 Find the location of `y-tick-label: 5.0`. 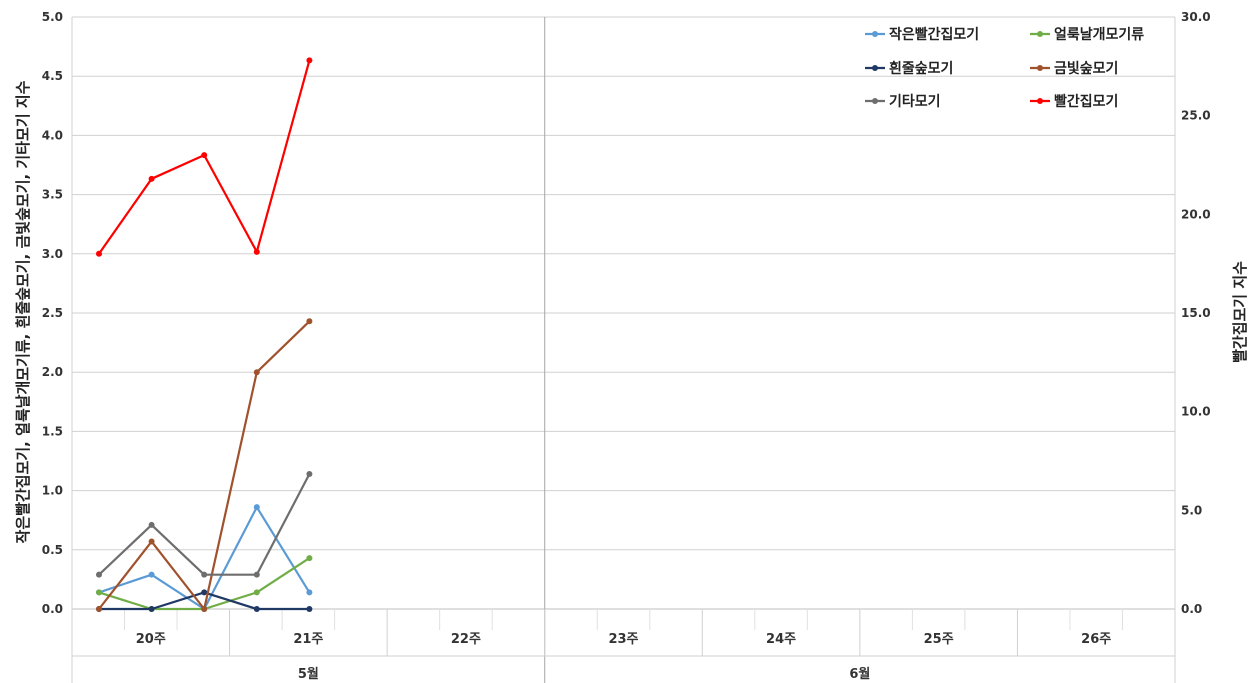

y-tick-label: 5.0 is located at coordinates (52, 17).